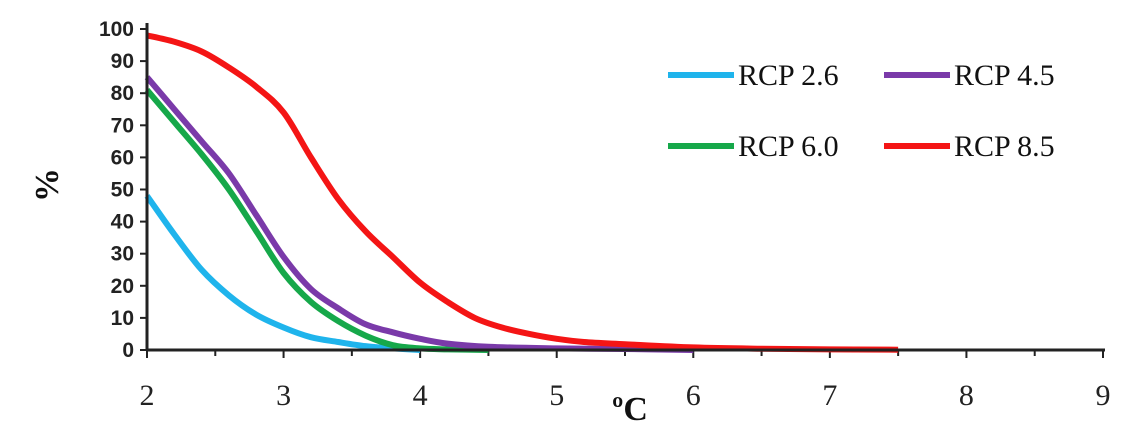 Image resolution: width=1125 pixels, height=425 pixels. What do you see at coordinates (122, 61) in the screenshot?
I see `y-tick-label: 90` at bounding box center [122, 61].